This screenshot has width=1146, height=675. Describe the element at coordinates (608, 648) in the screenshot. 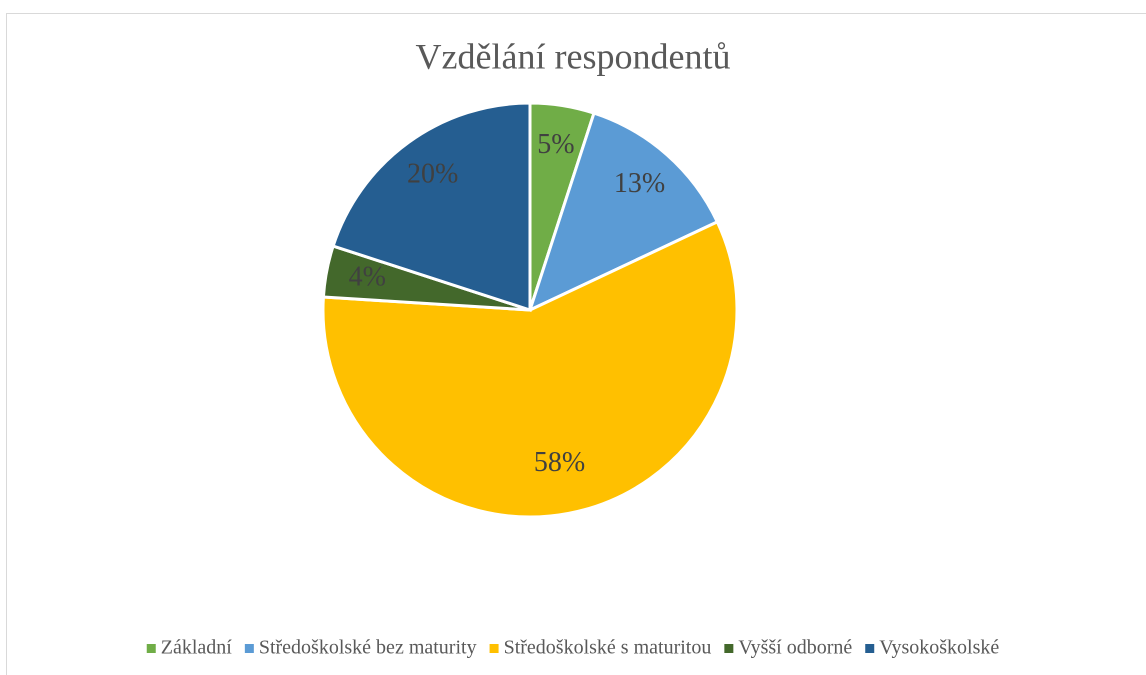

I see `legend-label: Středoškolské s maturitou` at that location.